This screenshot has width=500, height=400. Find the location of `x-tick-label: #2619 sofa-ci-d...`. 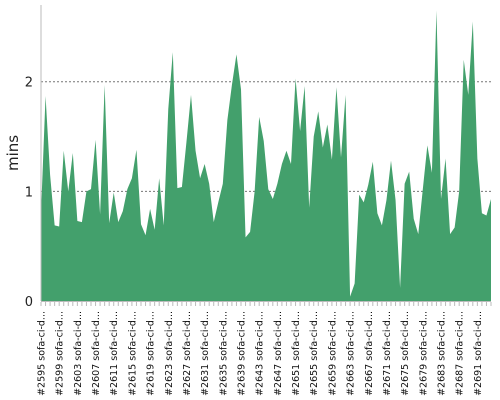

x-tick-label: #2619 sofa-ci-d... is located at coordinates (151, 353).